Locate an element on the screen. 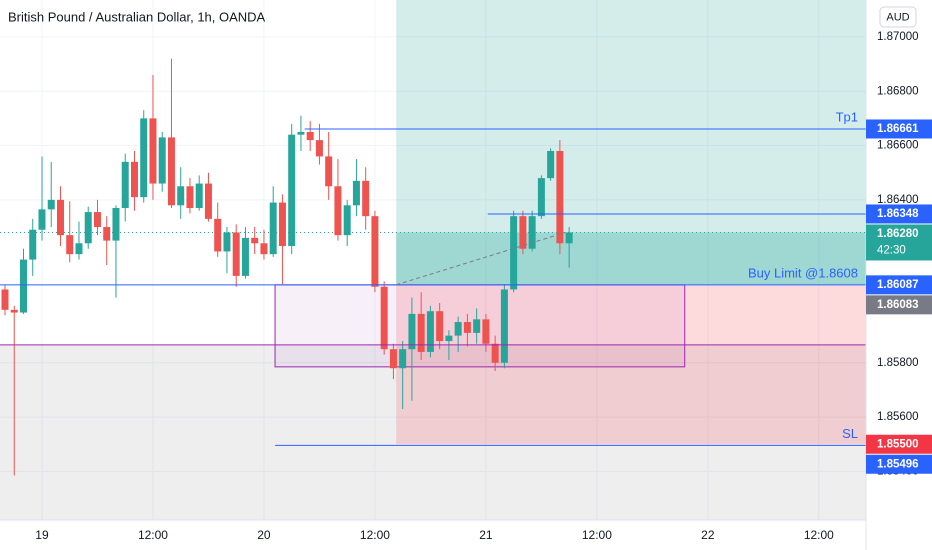  y-tick-label: 1.85600 is located at coordinates (898, 417).